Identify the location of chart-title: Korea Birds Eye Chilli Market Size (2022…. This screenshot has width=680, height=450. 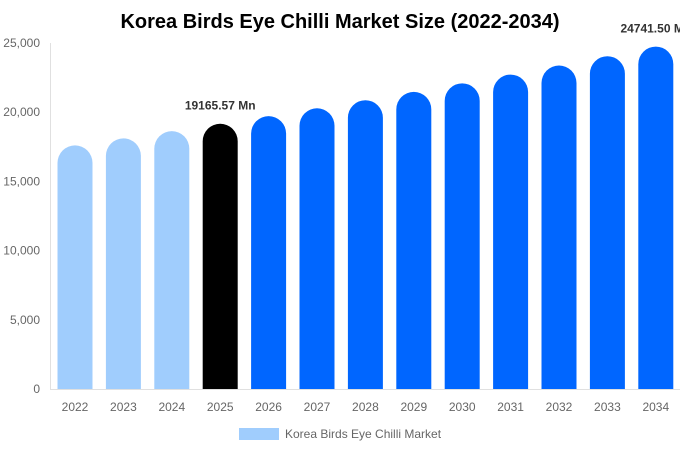
(339, 22).